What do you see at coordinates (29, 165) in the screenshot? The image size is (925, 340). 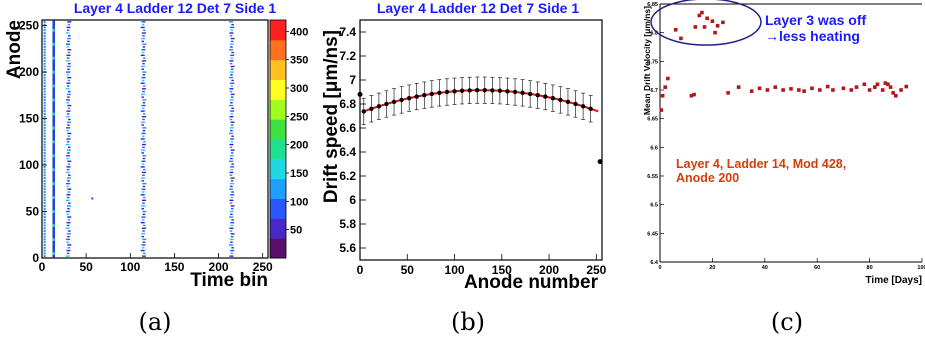 I see `y-tick-label: 100` at bounding box center [29, 165].